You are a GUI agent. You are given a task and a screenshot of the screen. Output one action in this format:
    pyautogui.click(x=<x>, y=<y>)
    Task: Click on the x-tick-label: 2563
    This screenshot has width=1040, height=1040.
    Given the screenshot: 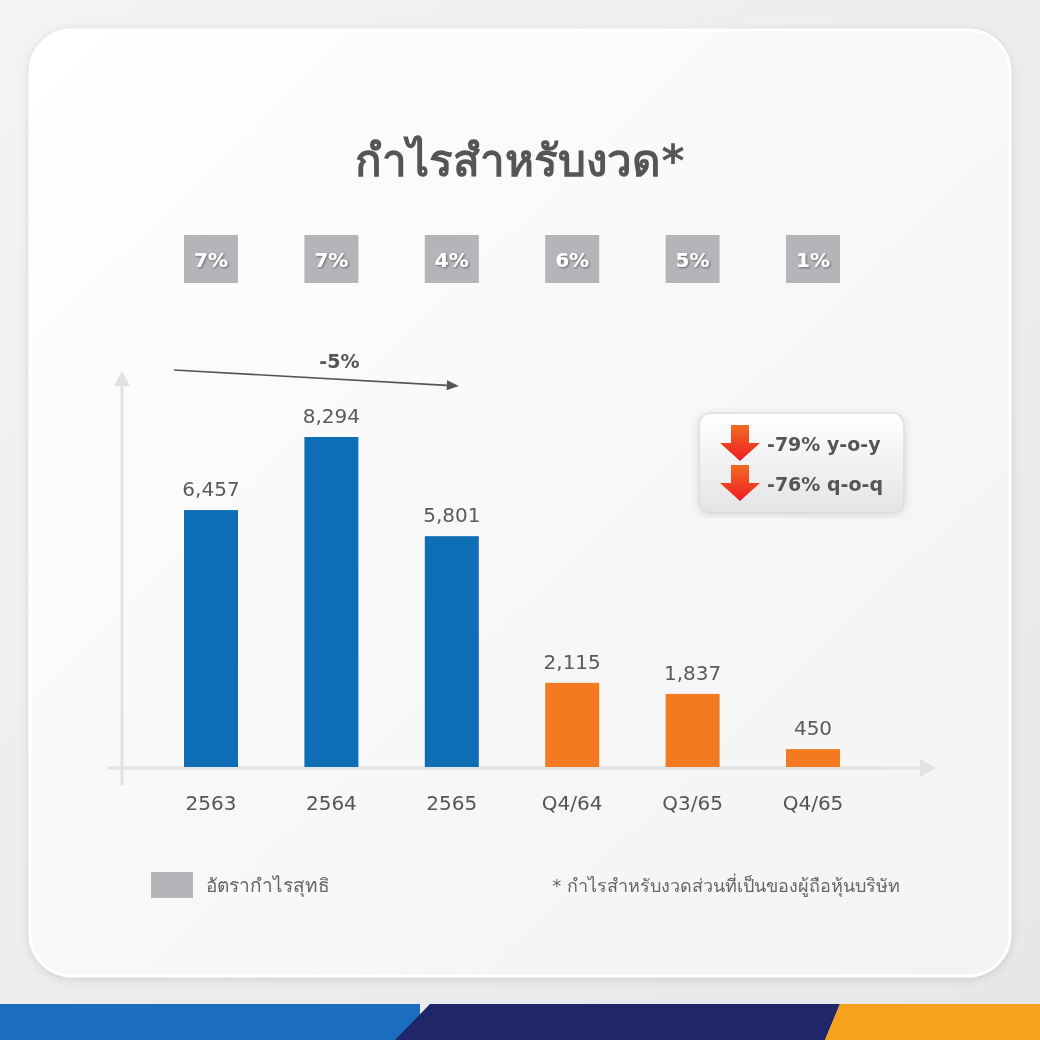 What is the action you would take?
    pyautogui.click(x=211, y=803)
    